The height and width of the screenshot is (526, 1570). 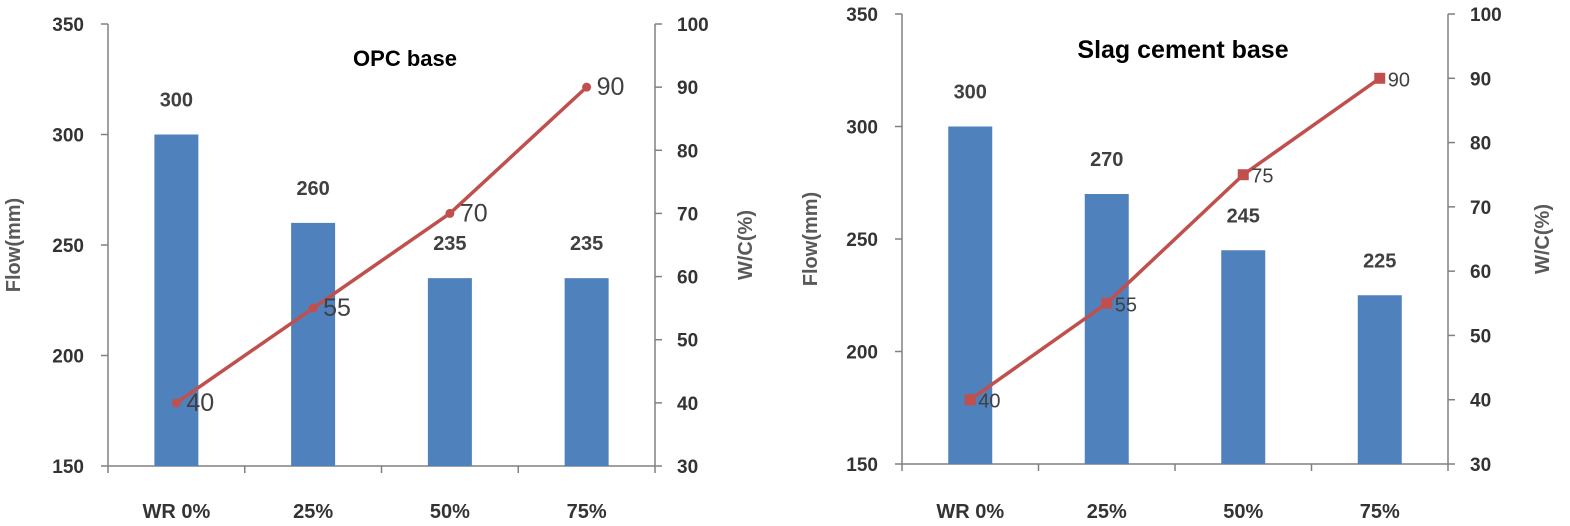 I want to click on bar-data-label: 245, so click(x=1243, y=216).